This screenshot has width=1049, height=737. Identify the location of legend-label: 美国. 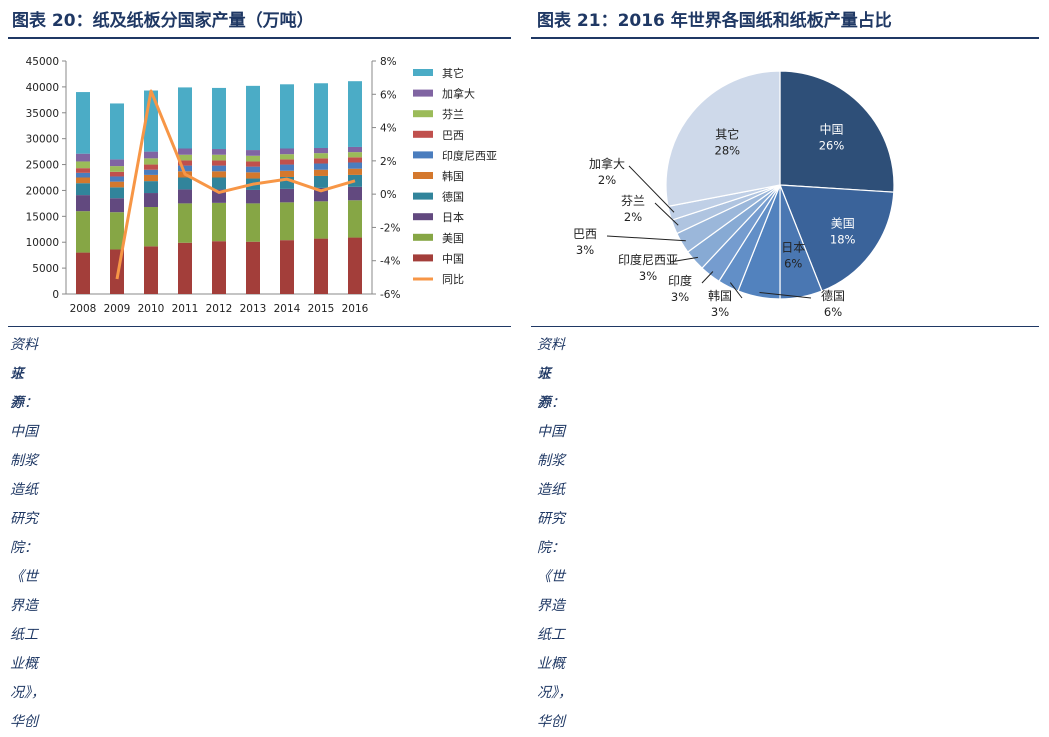
(453, 238).